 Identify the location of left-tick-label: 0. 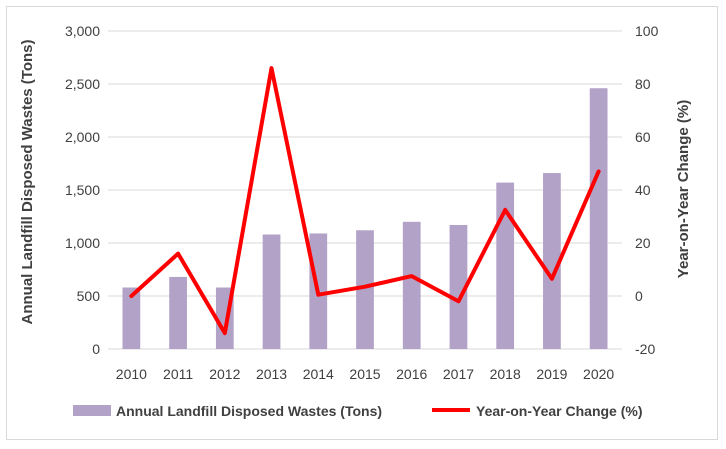
(96, 349).